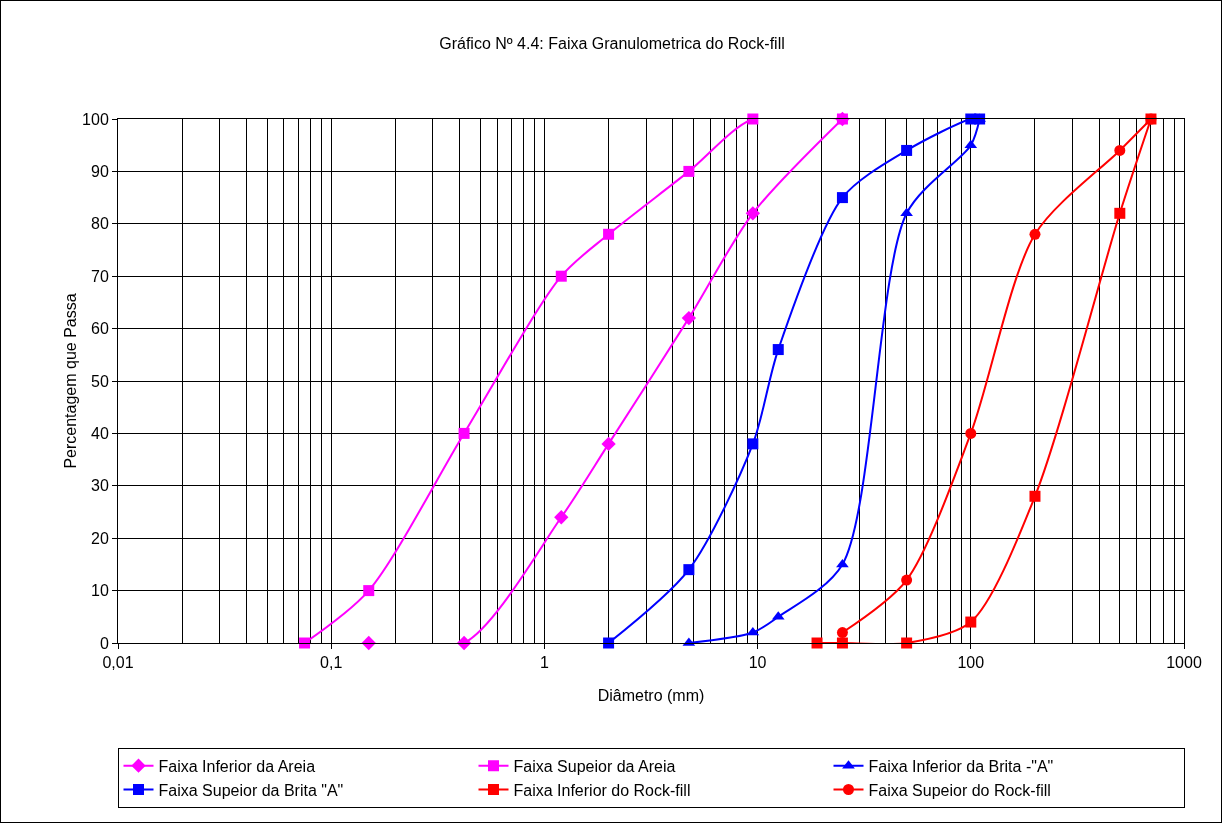 This screenshot has height=823, width=1222. What do you see at coordinates (602, 790) in the screenshot?
I see `legend-label: Faixa Inferior do Rock-fill` at bounding box center [602, 790].